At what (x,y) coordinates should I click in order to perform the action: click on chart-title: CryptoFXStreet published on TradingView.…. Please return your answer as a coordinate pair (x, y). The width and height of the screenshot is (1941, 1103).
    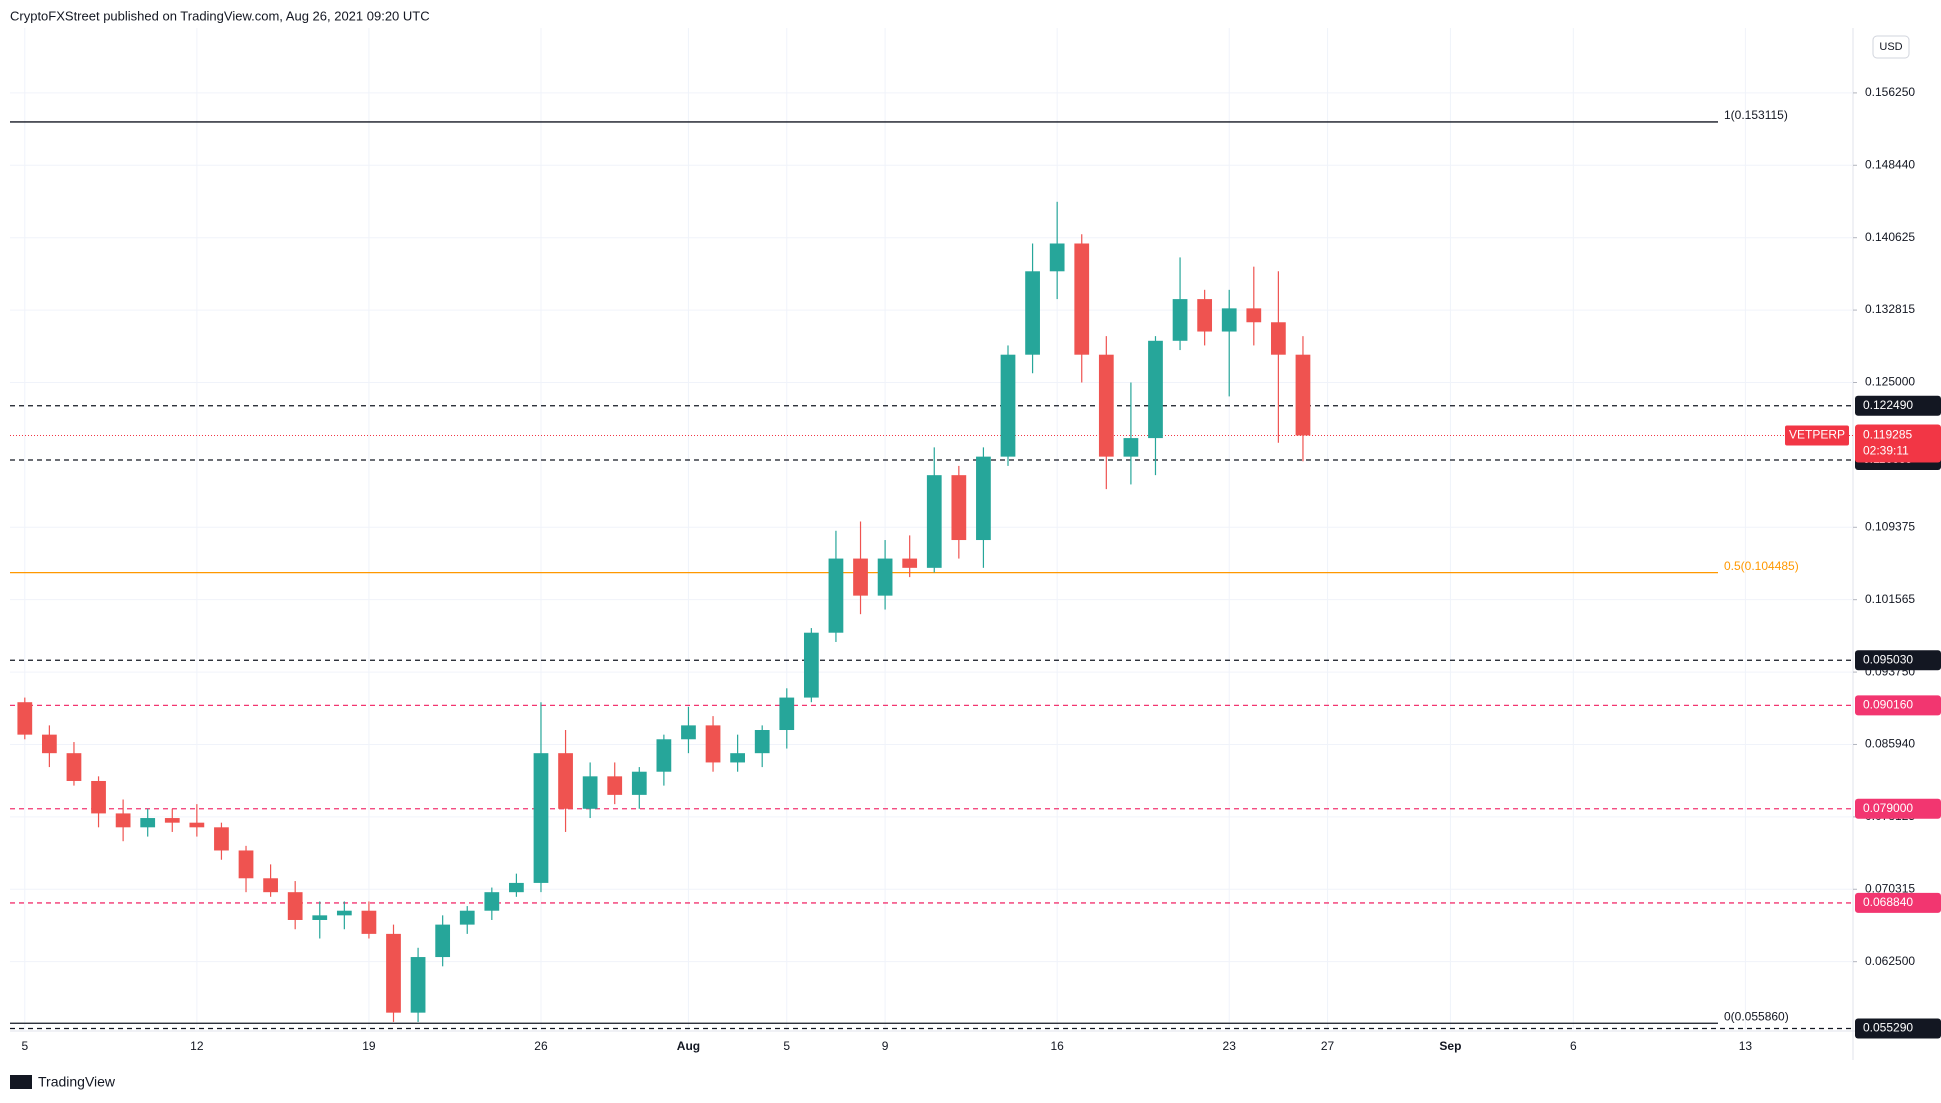
    Looking at the image, I should click on (220, 15).